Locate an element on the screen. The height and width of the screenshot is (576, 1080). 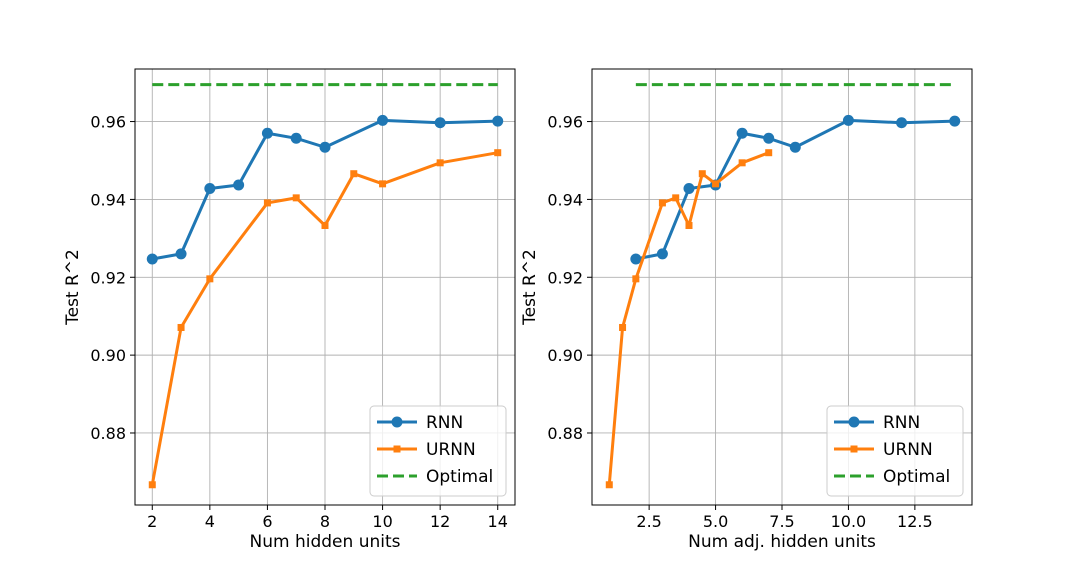
left-xtick-label: 2 is located at coordinates (152, 521).